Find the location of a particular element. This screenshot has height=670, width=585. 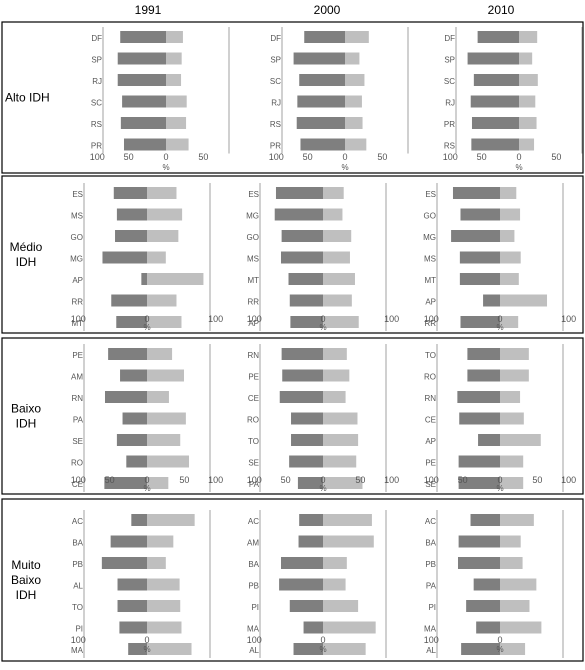

bar-left-DF is located at coordinates (143, 37).